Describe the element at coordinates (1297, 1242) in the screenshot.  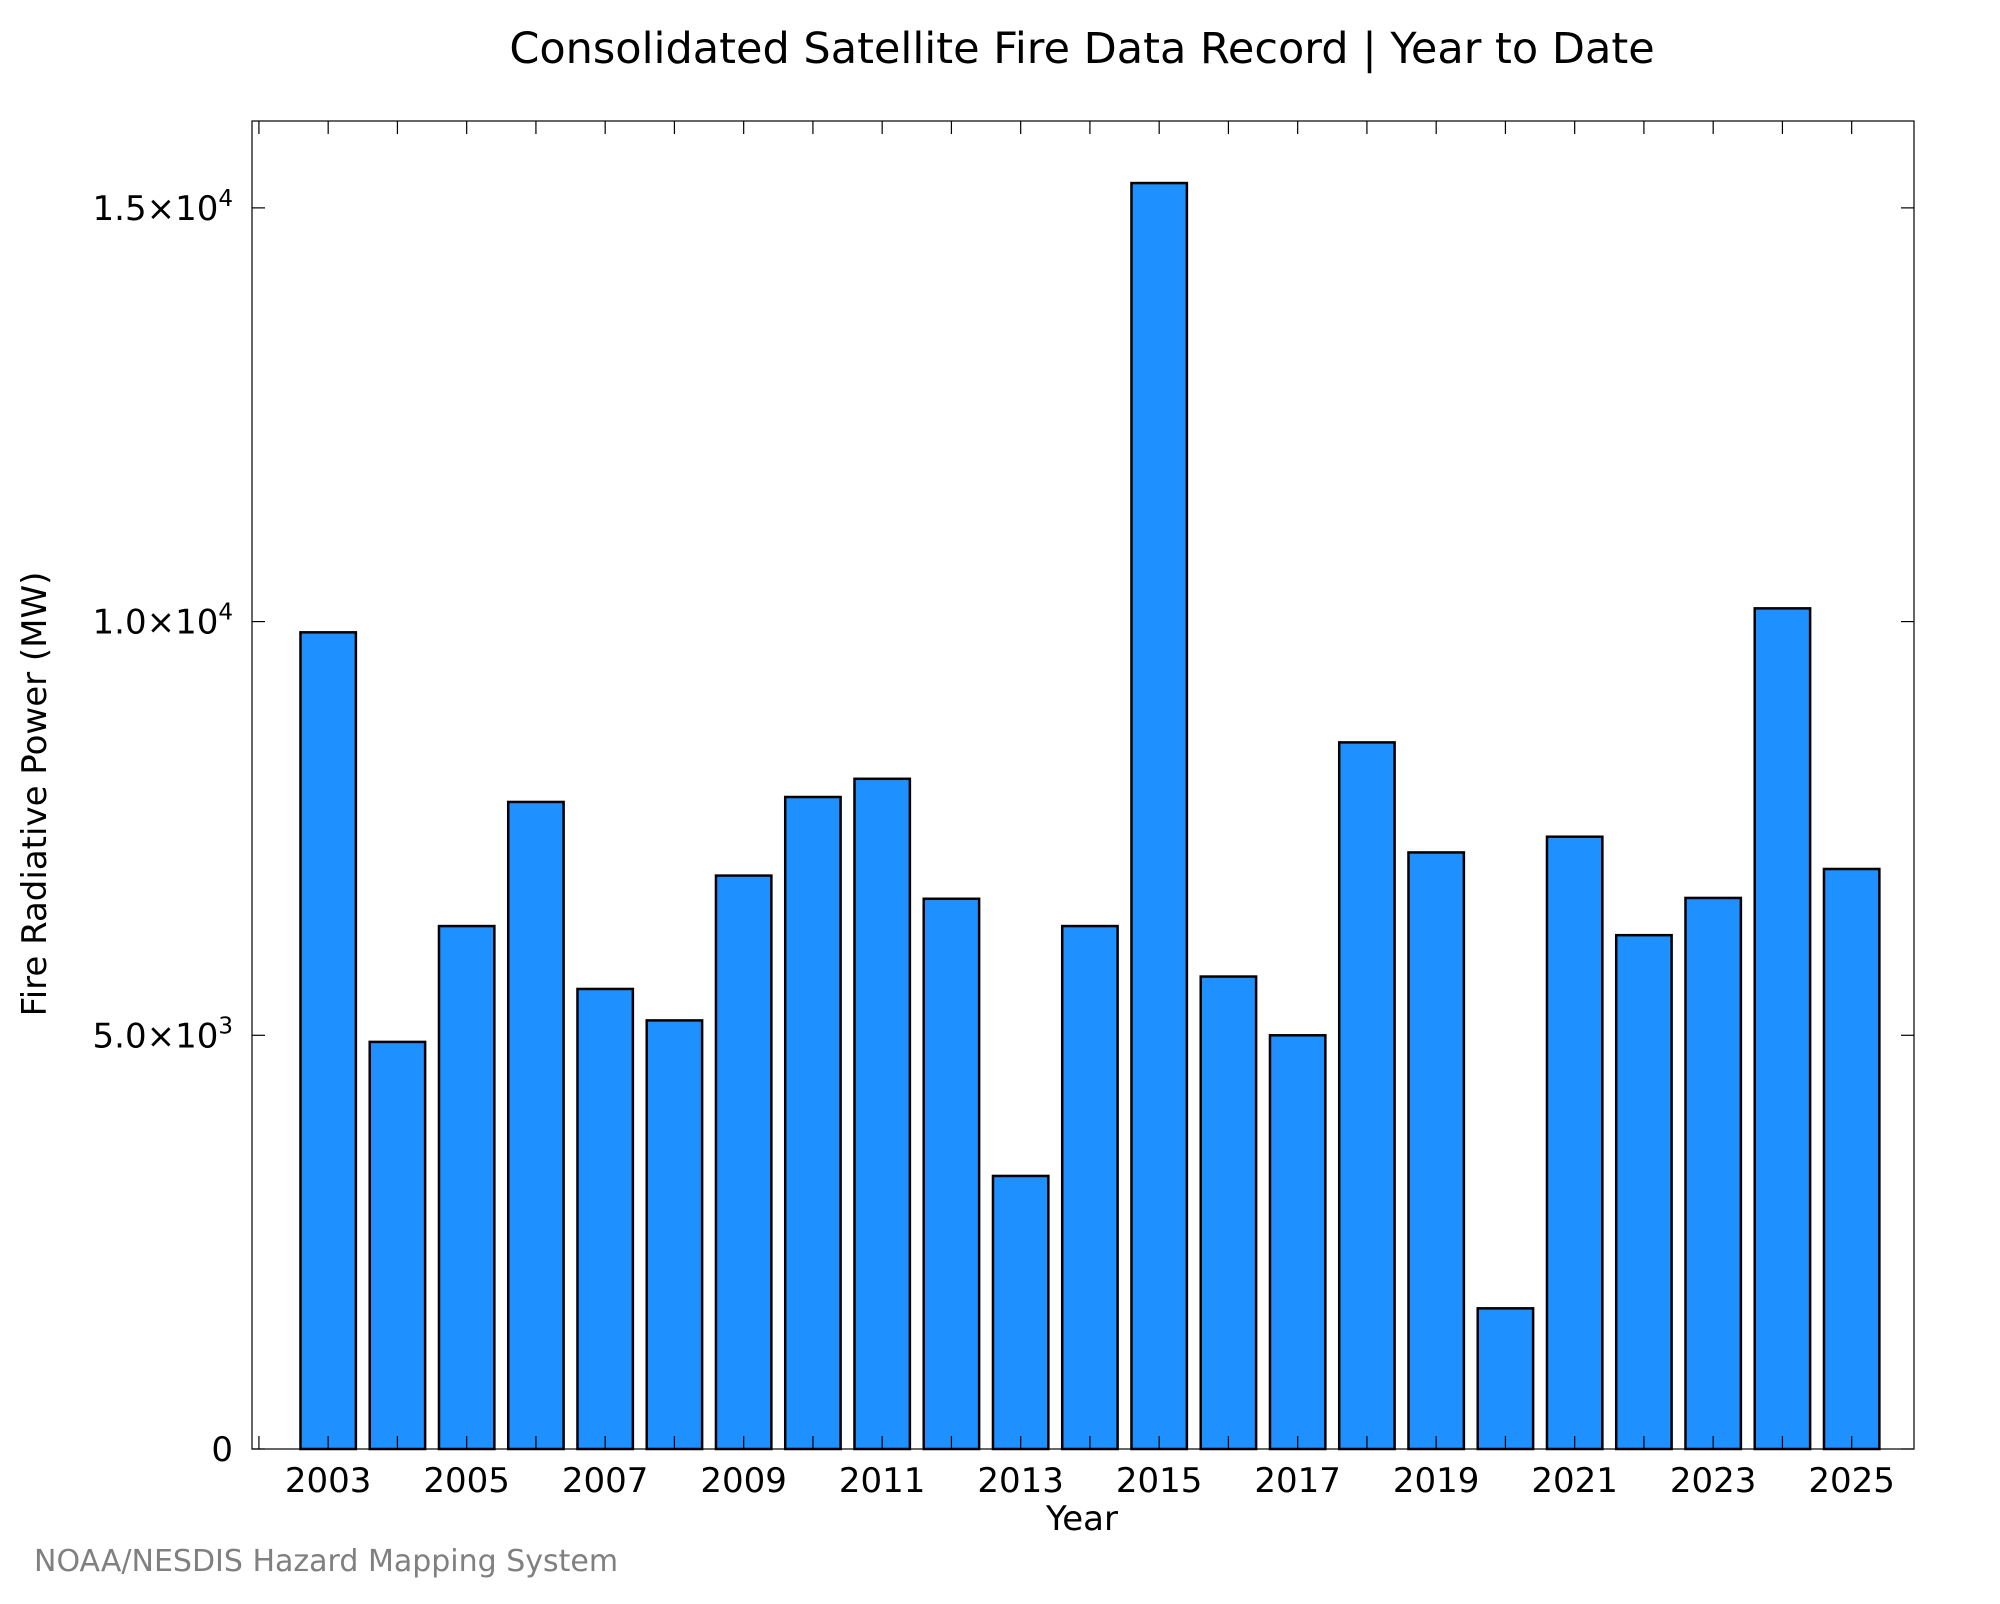
I see `bar-2017` at that location.